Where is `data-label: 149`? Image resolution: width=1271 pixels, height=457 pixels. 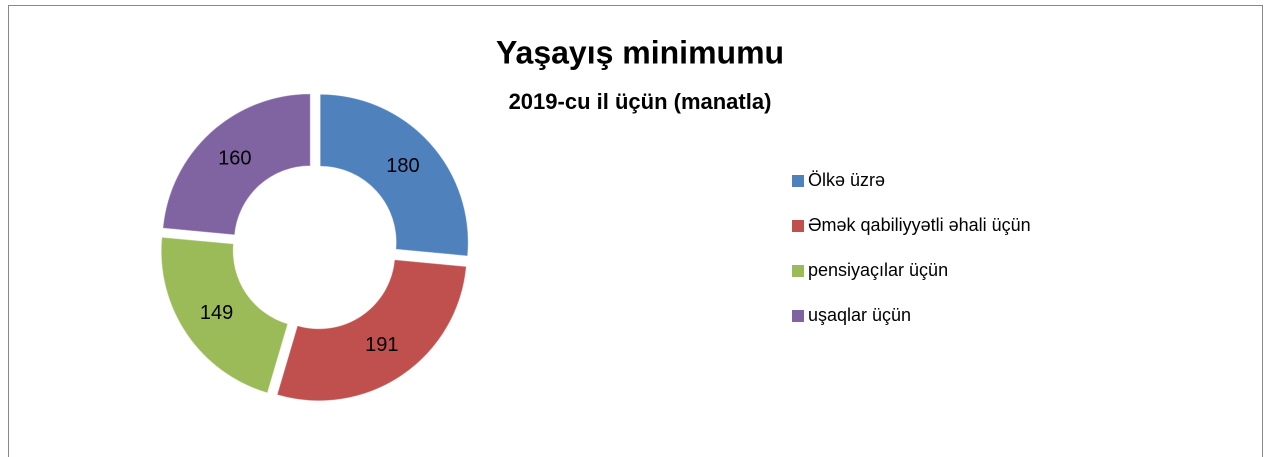
data-label: 149 is located at coordinates (216, 313).